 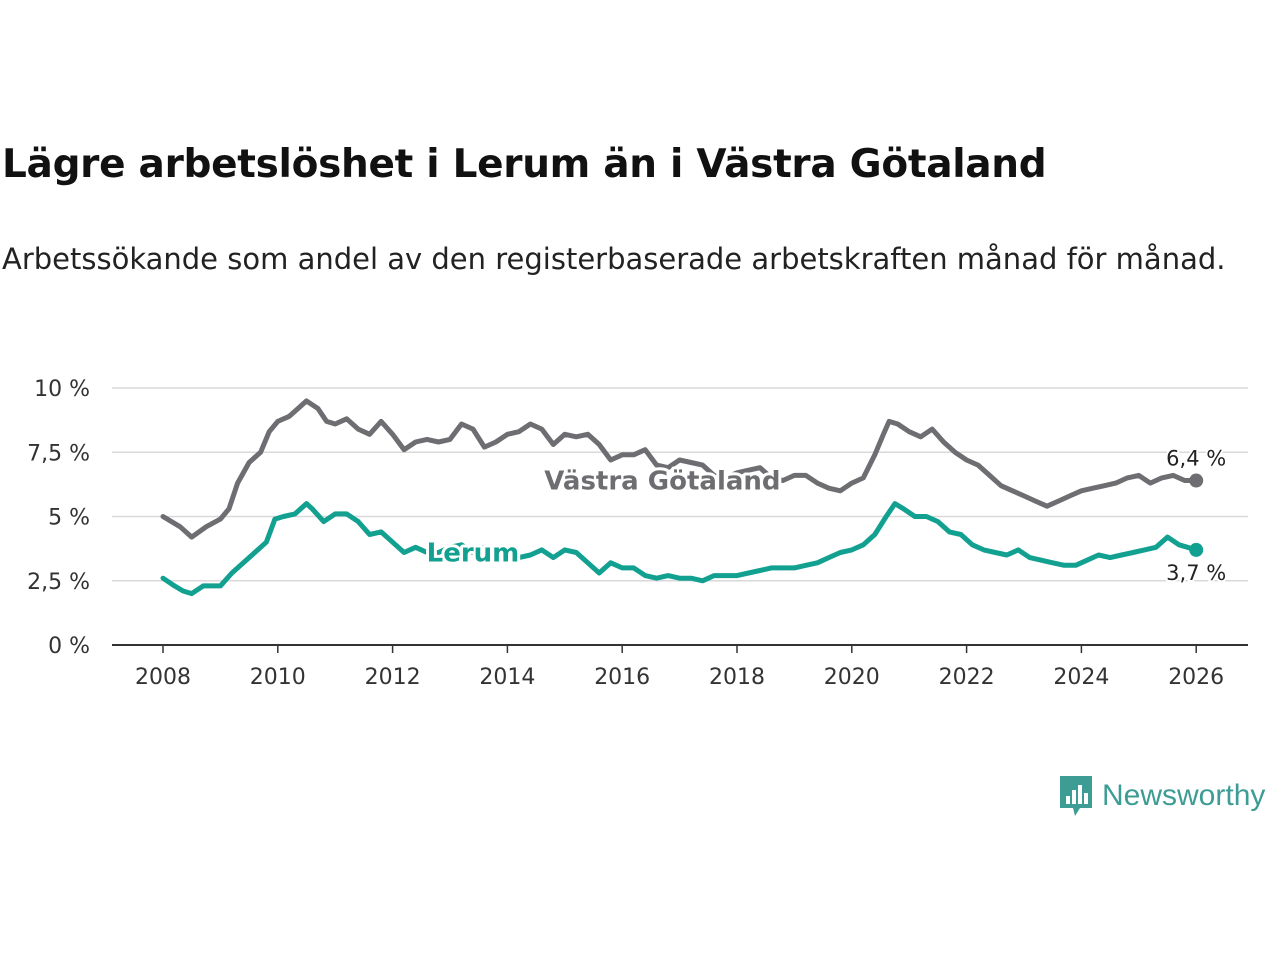 What do you see at coordinates (278, 677) in the screenshot?
I see `x-tick-label: 2010` at bounding box center [278, 677].